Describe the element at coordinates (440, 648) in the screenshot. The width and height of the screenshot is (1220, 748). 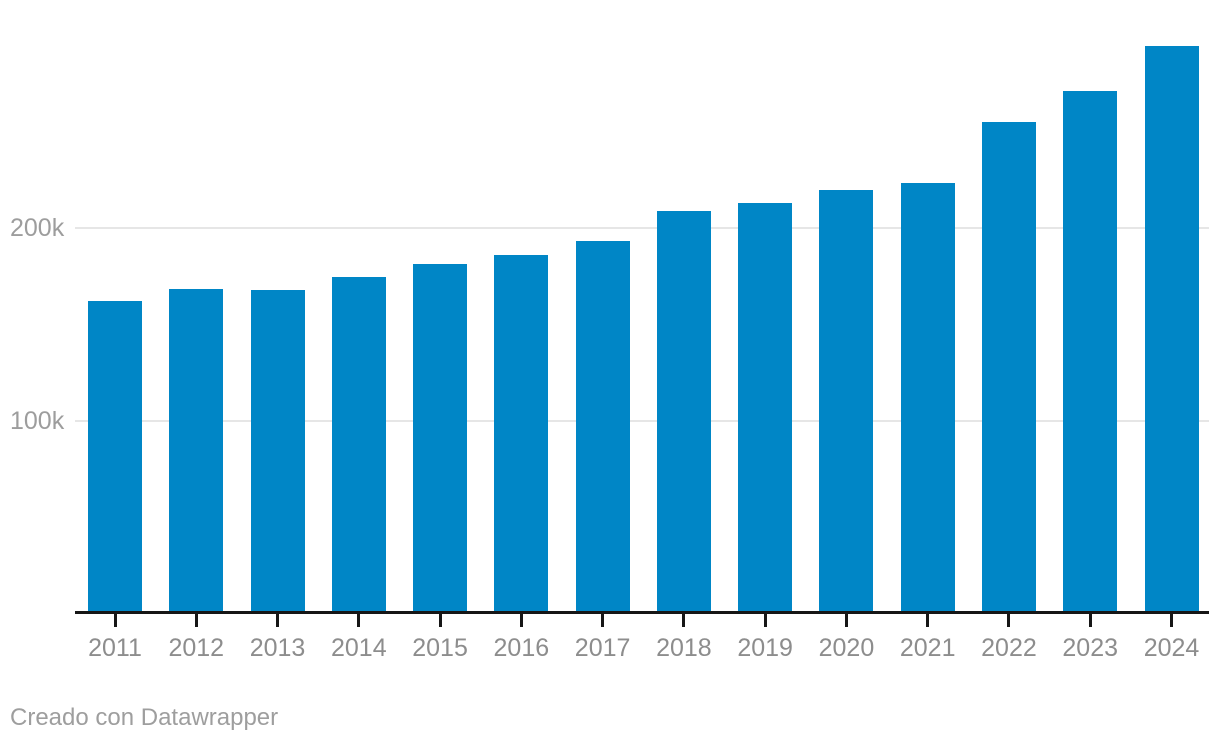
I see `x-axis-label-2015: 2015` at that location.